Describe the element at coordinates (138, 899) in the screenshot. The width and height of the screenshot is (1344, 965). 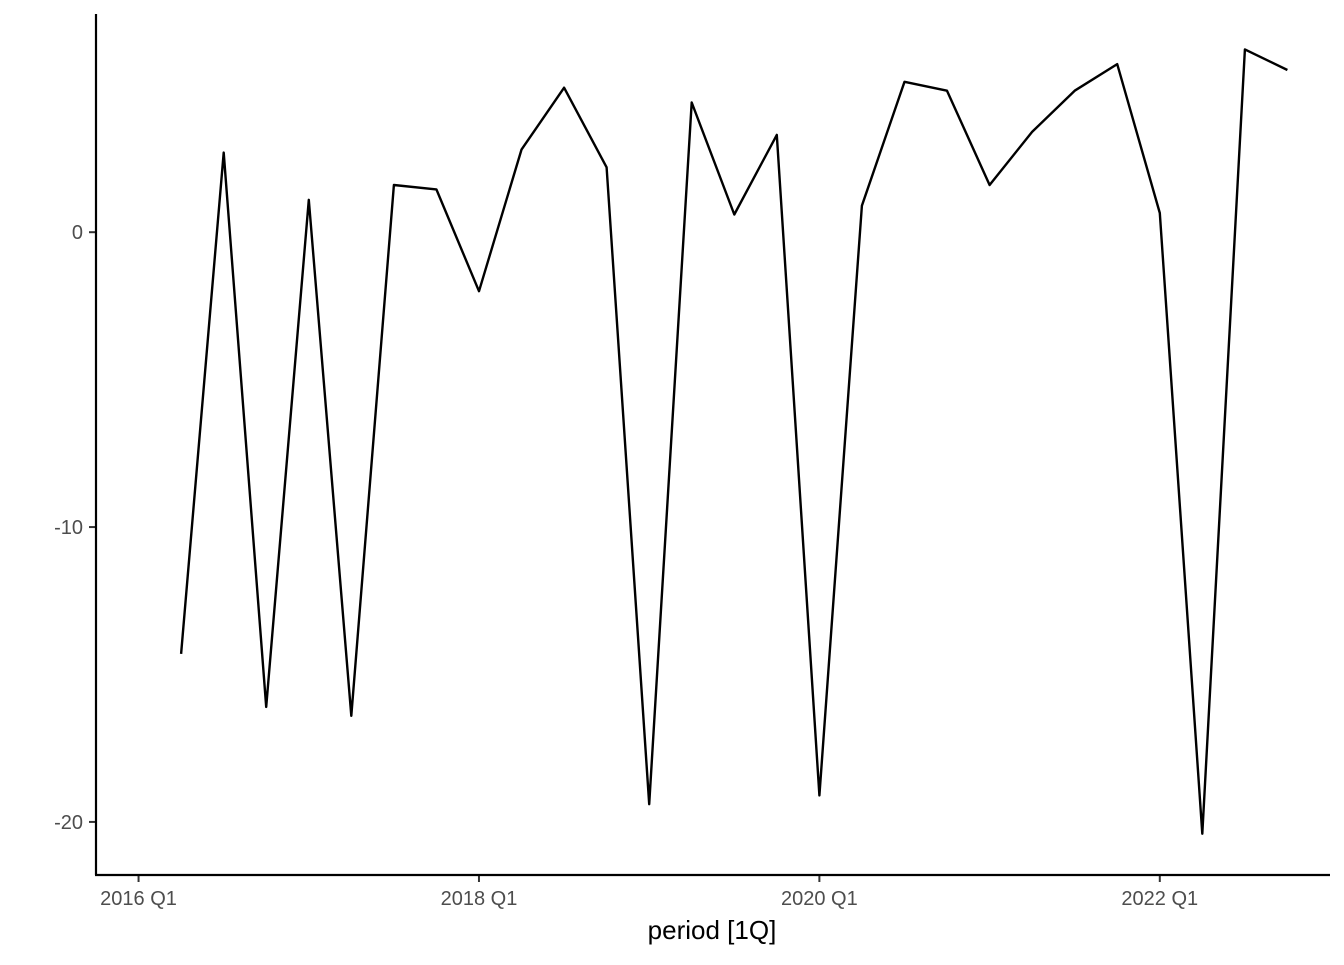
I see `x-tick-label: 2016 Q1` at that location.